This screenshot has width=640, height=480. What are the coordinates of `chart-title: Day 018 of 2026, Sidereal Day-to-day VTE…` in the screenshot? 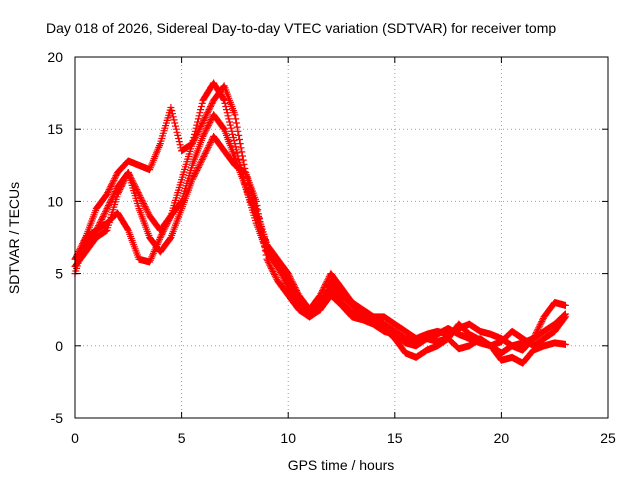 It's located at (301, 28).